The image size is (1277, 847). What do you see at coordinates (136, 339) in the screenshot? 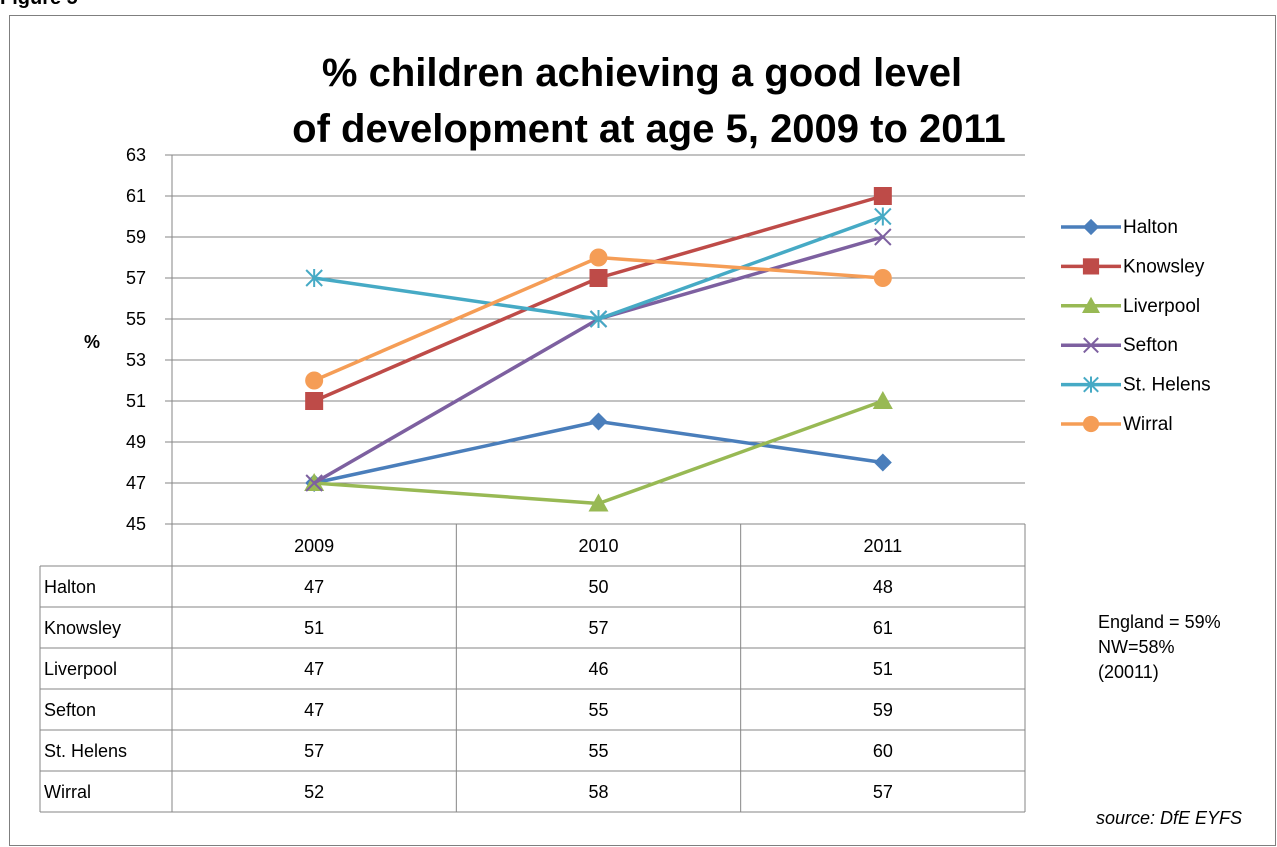
I see `y-axis-ticks: 45 47 49 51 53 55 57 59 61 63` at bounding box center [136, 339].